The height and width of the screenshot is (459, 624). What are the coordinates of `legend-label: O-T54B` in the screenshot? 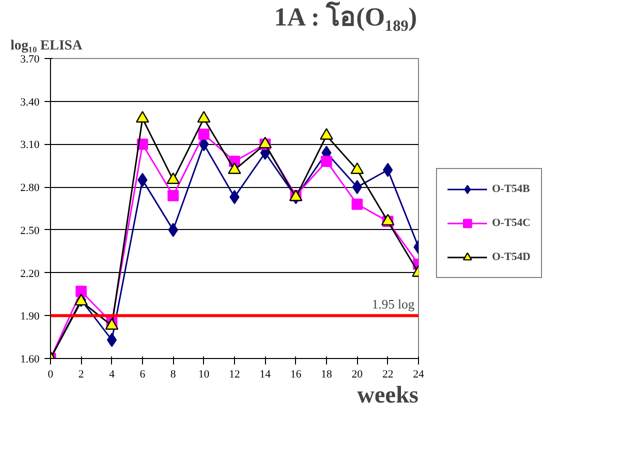 It's located at (511, 189).